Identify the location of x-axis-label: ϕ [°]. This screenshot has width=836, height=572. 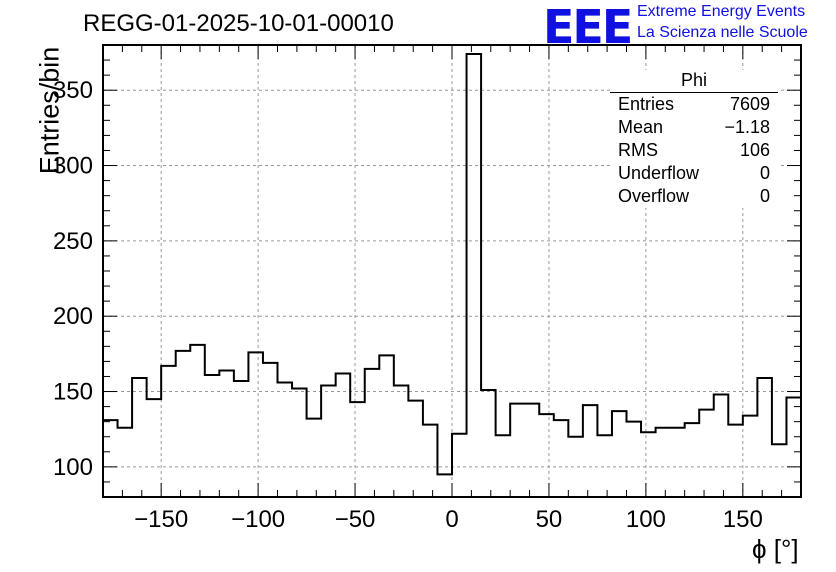
(775, 549).